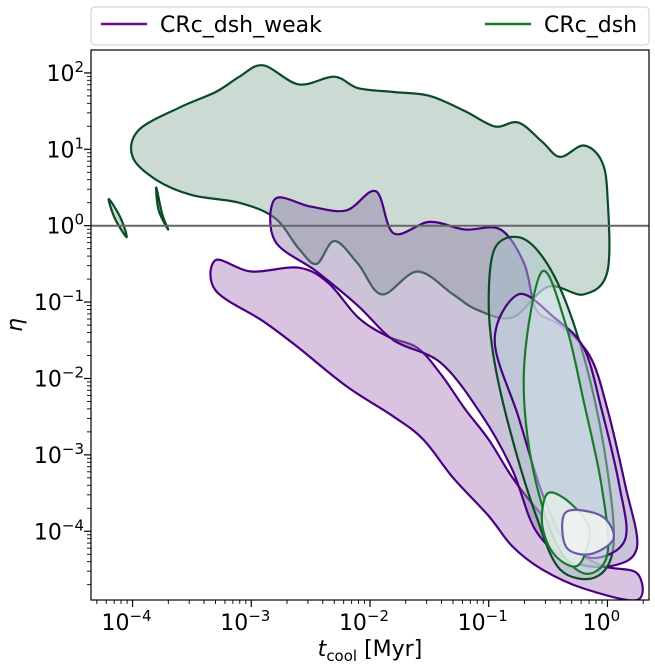  What do you see at coordinates (241, 25) in the screenshot?
I see `legend-label-crc-dsh-weak: CRc_dsh_weak` at bounding box center [241, 25].